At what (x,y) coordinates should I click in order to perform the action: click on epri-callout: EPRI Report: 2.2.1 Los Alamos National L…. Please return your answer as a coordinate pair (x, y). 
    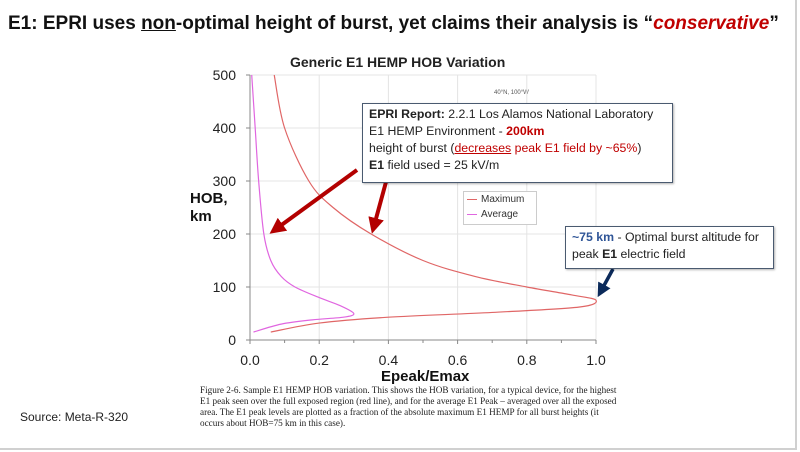
    Looking at the image, I should click on (517, 143).